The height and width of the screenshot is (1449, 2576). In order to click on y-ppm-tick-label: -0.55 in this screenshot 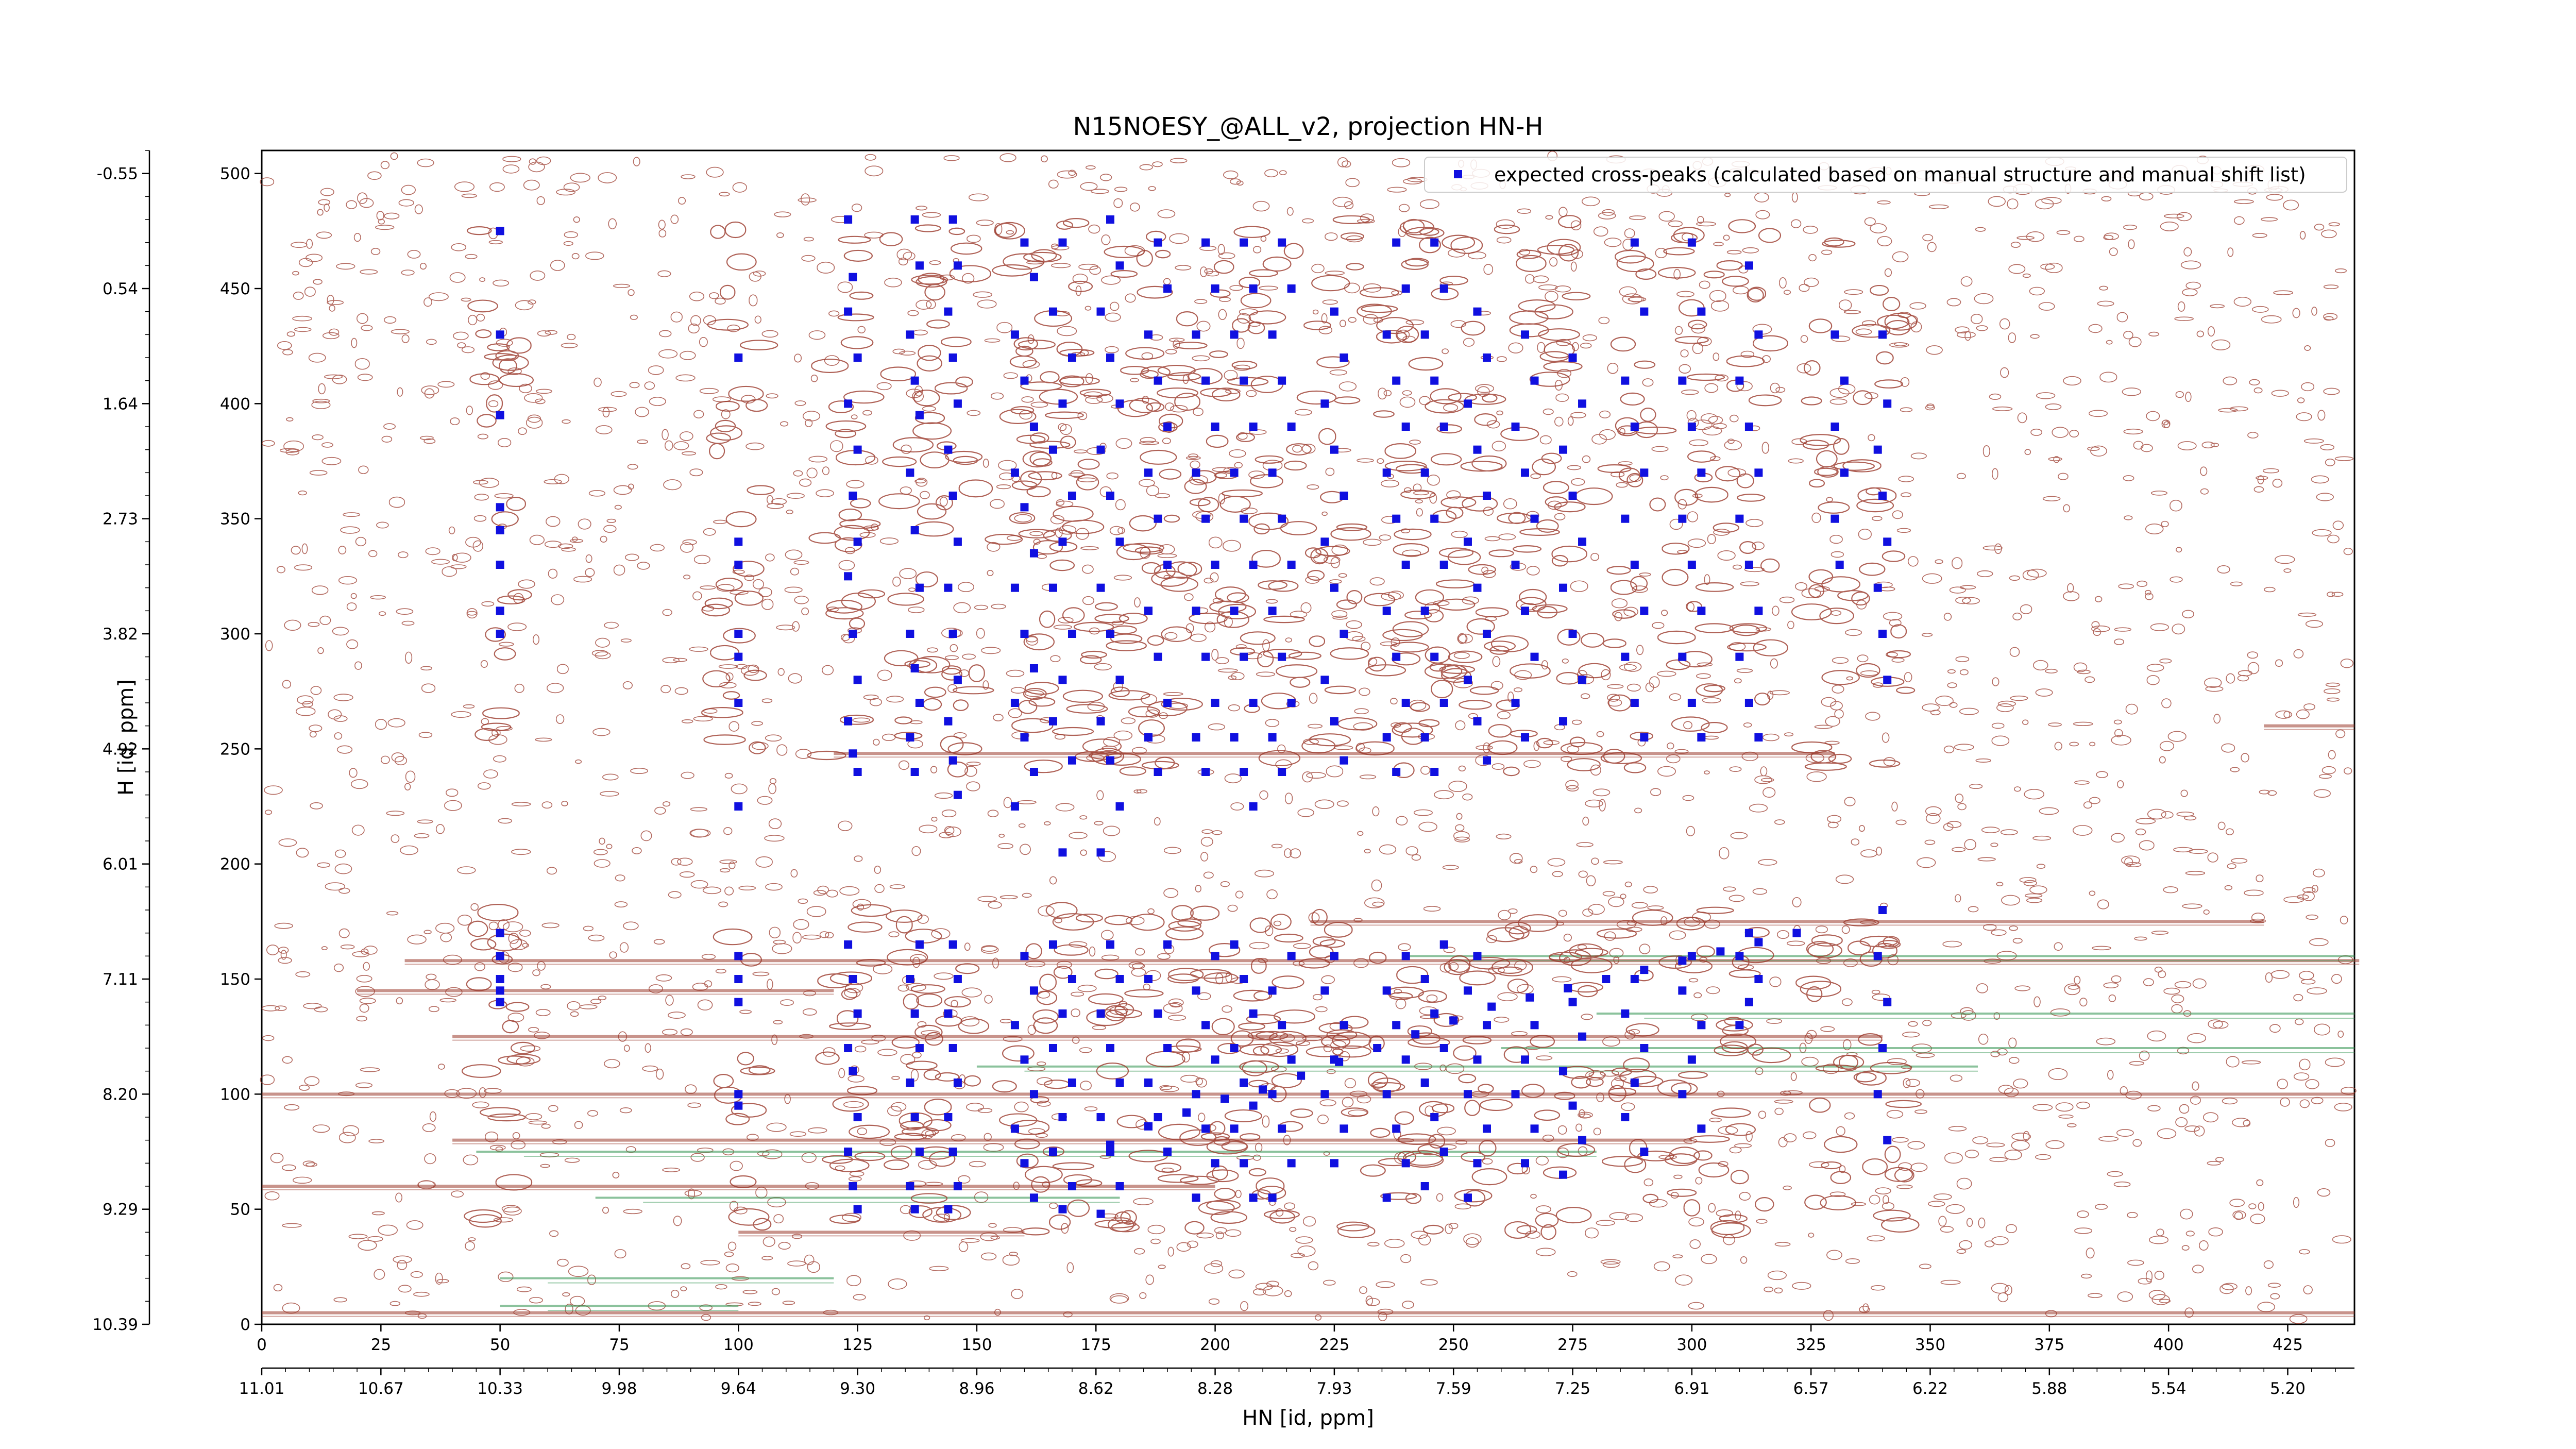, I will do `click(117, 174)`.